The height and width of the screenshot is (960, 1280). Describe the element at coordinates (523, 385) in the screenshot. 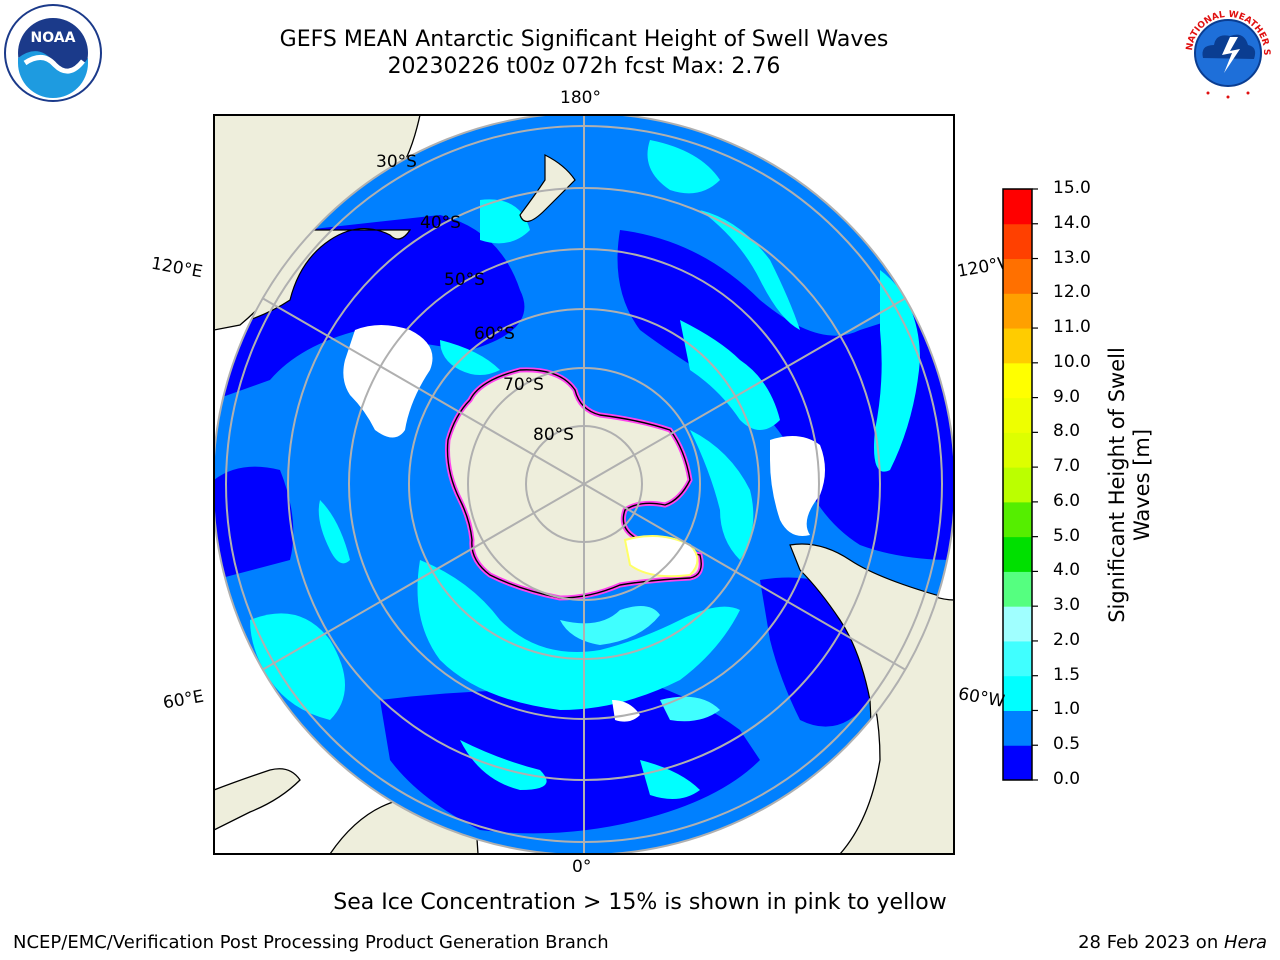

I see `lat-label-70s: 70°S` at that location.